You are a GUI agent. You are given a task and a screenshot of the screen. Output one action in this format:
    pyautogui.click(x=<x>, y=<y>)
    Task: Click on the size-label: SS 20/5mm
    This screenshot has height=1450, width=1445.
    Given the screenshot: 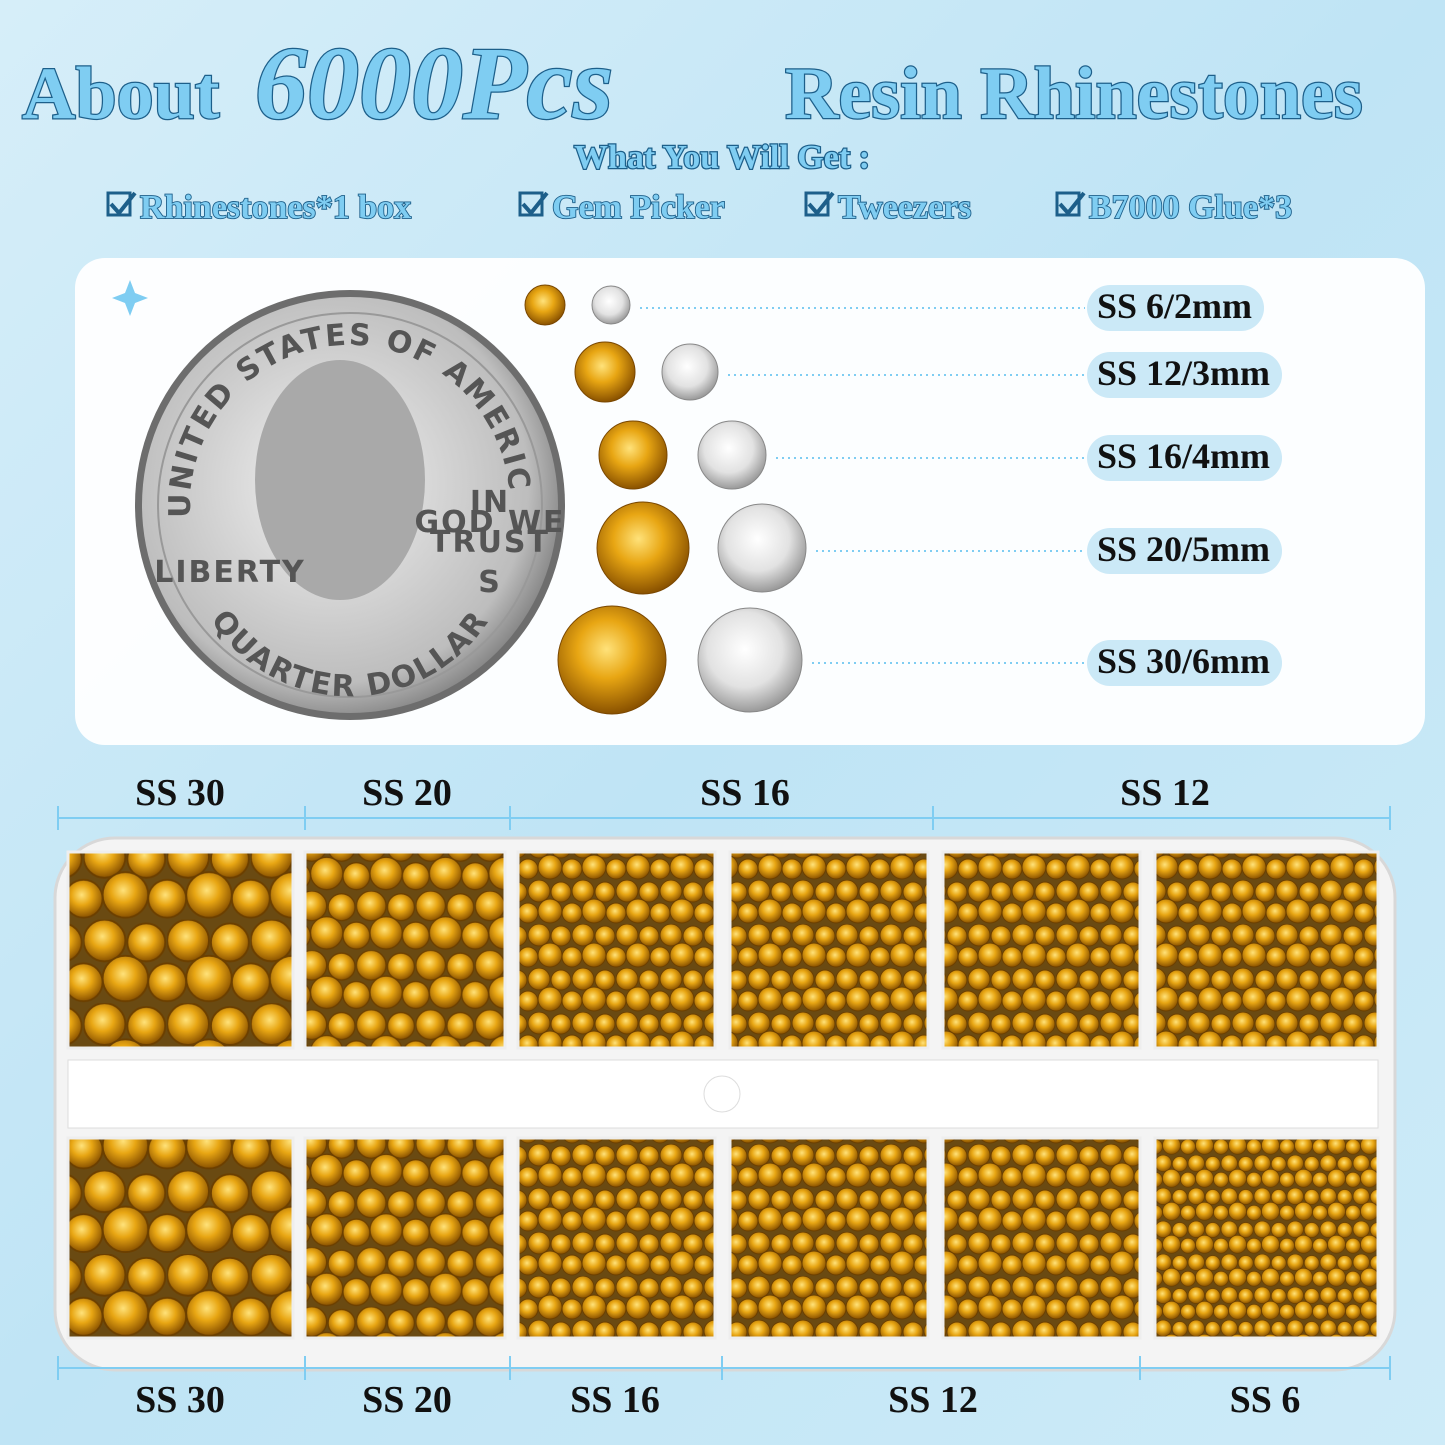 What is the action you would take?
    pyautogui.click(x=1183, y=549)
    